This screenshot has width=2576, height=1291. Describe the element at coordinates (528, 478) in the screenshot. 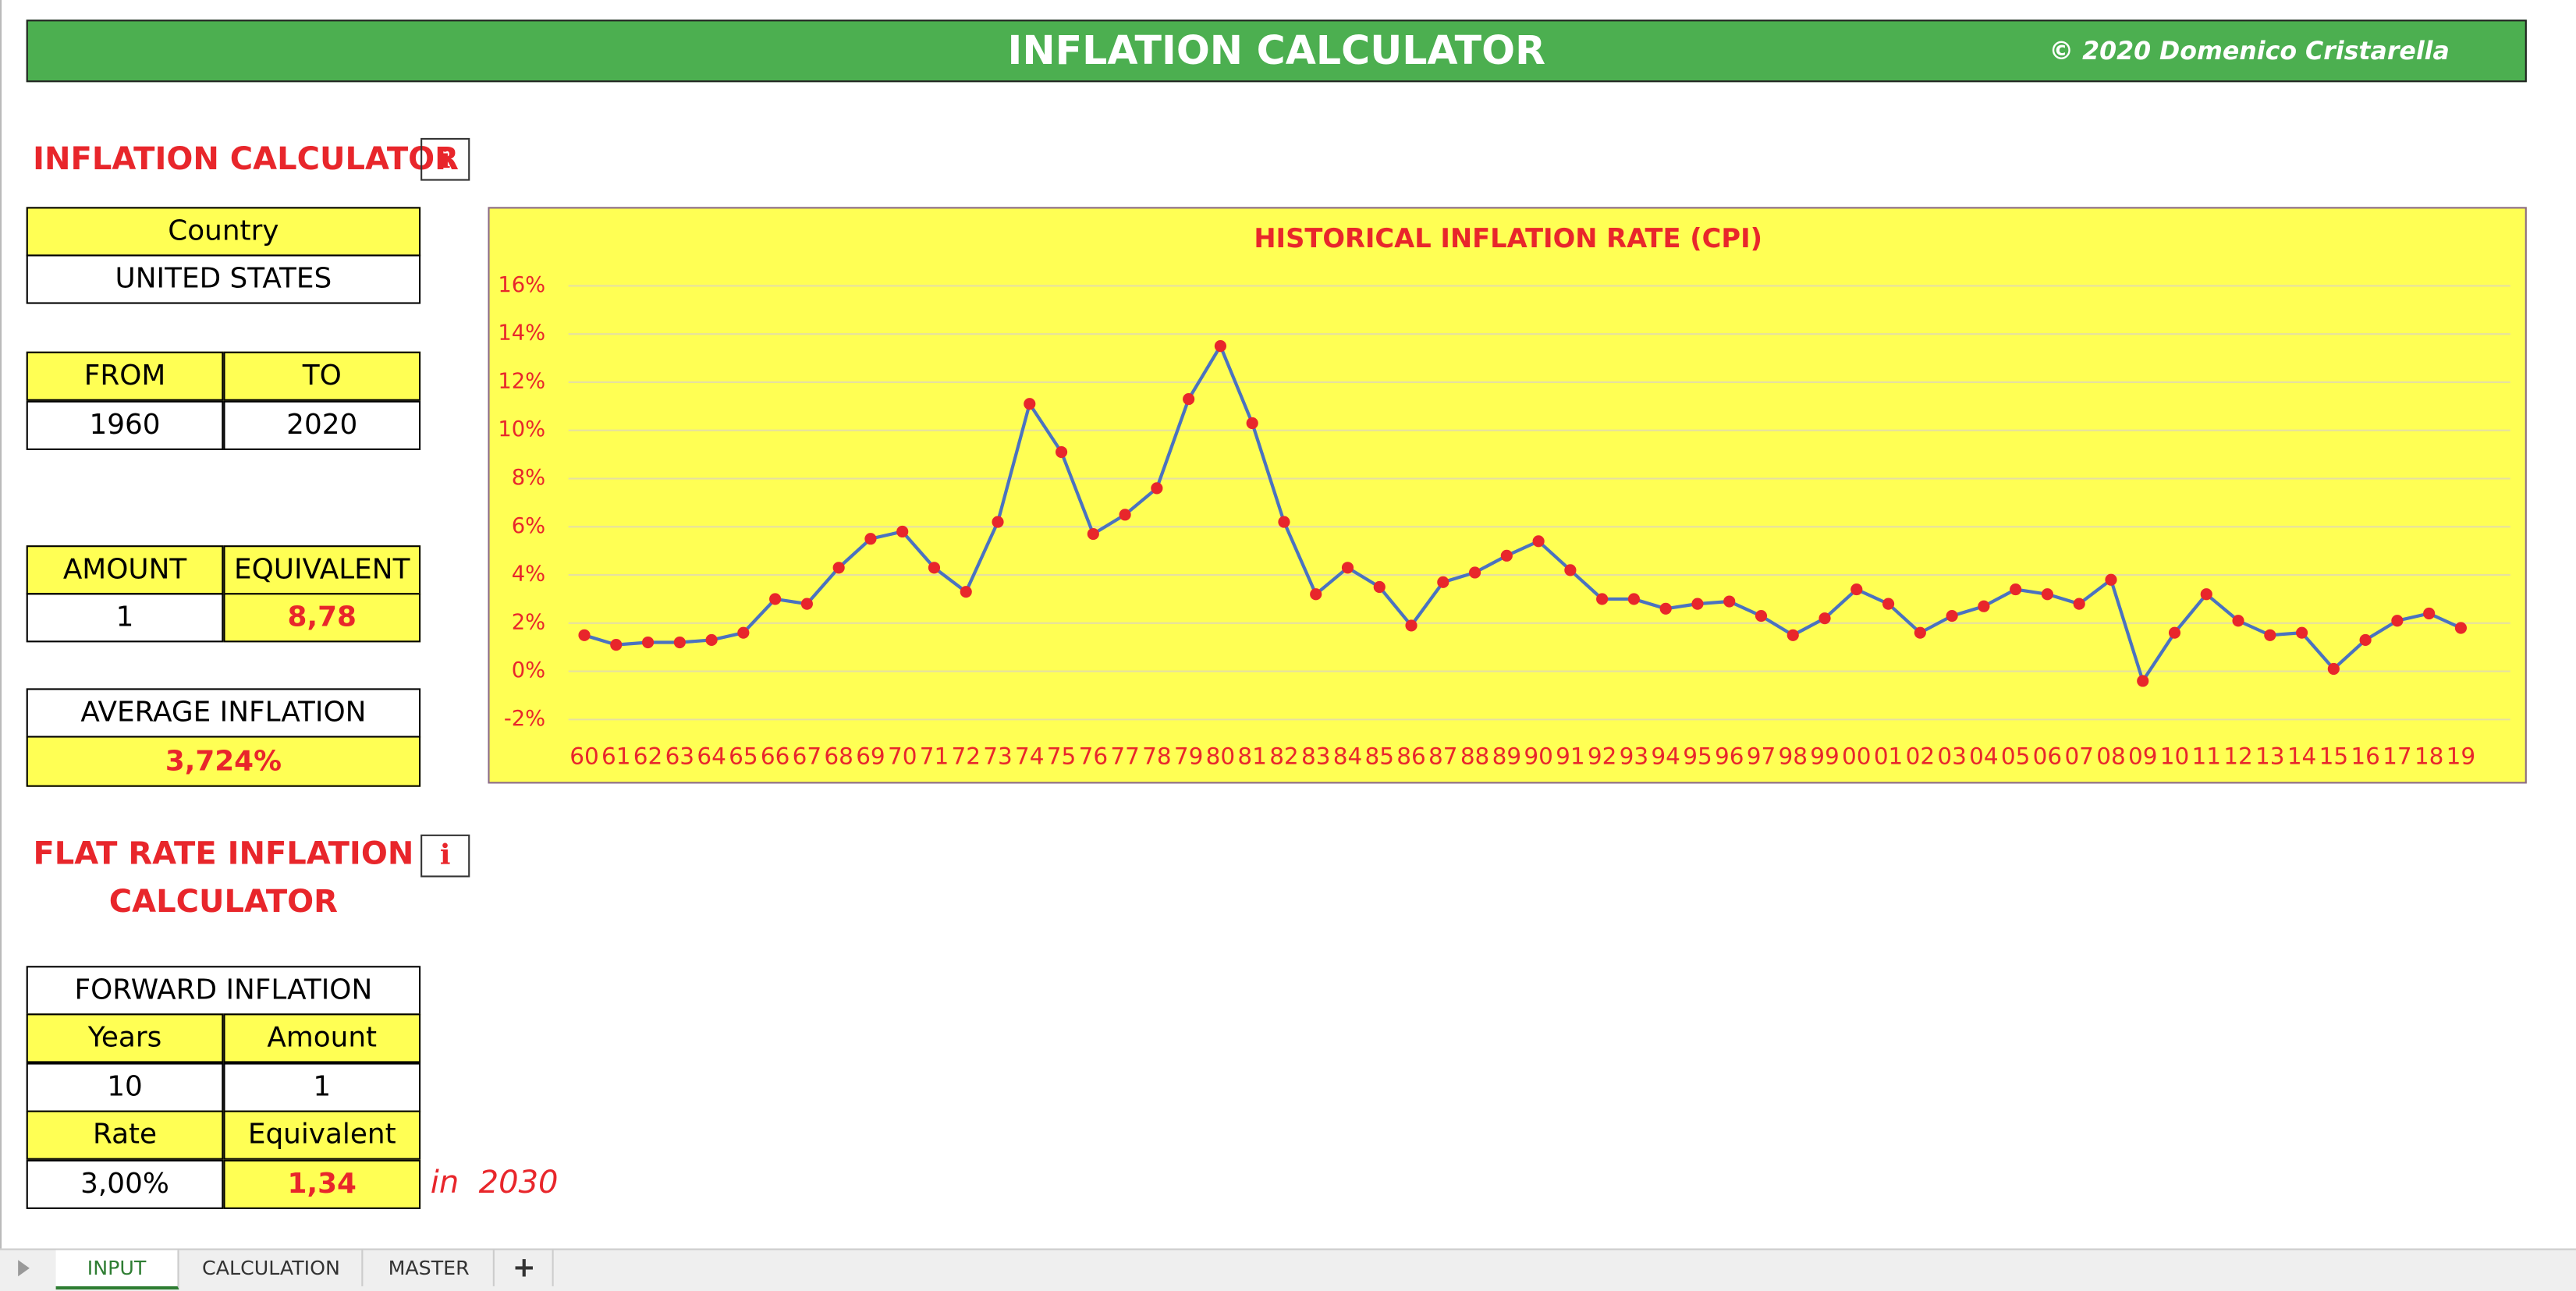

I see `y-tick-label: 8%` at that location.